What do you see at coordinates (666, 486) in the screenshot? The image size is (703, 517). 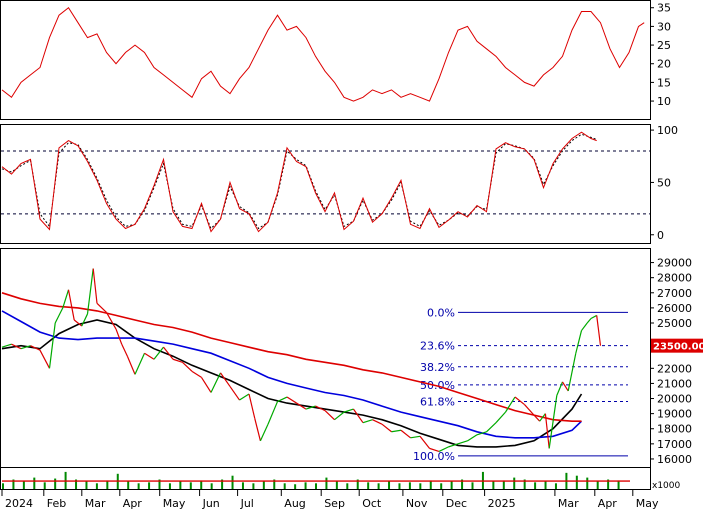 I see `volume-unit-label: x1000` at bounding box center [666, 486].